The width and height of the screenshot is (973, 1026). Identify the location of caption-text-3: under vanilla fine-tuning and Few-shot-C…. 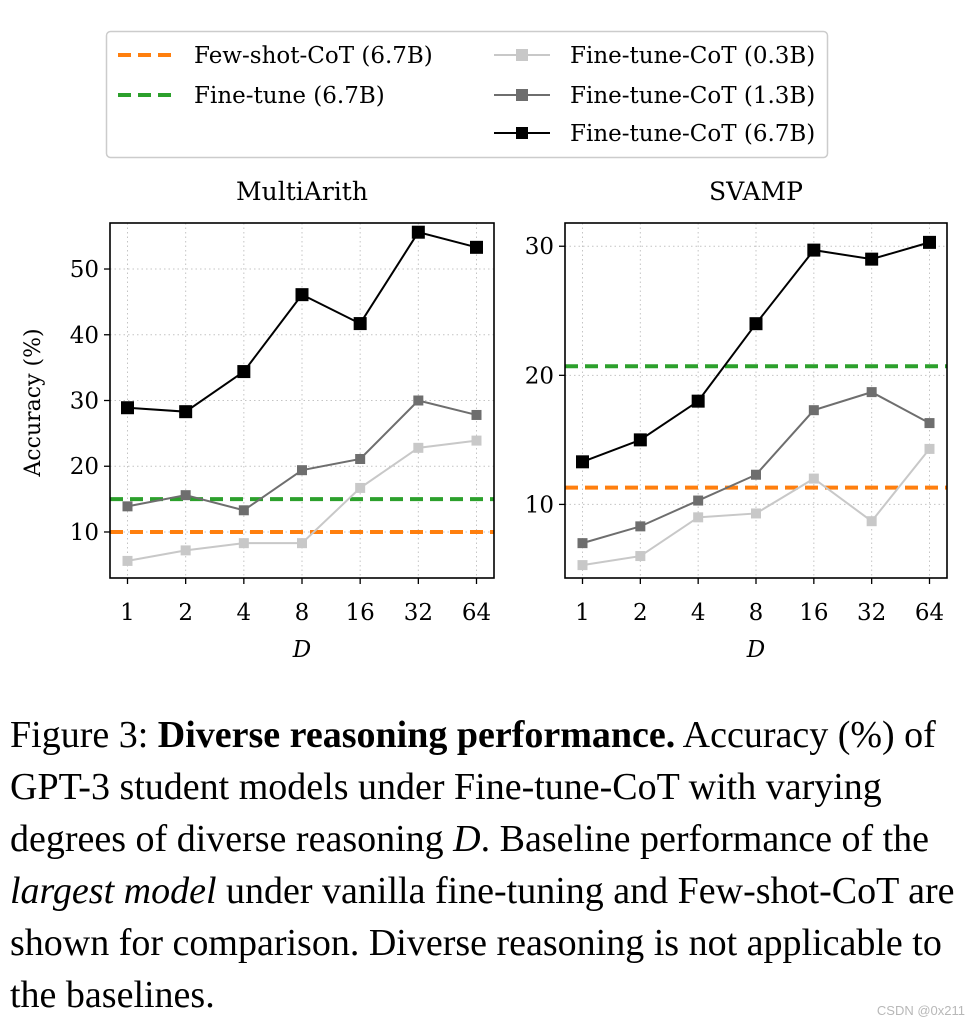
(482, 943).